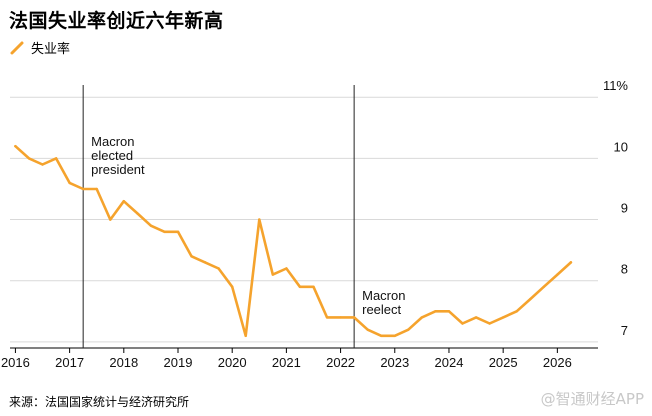 The image size is (652, 416). I want to click on annotation-label: president, so click(118, 169).